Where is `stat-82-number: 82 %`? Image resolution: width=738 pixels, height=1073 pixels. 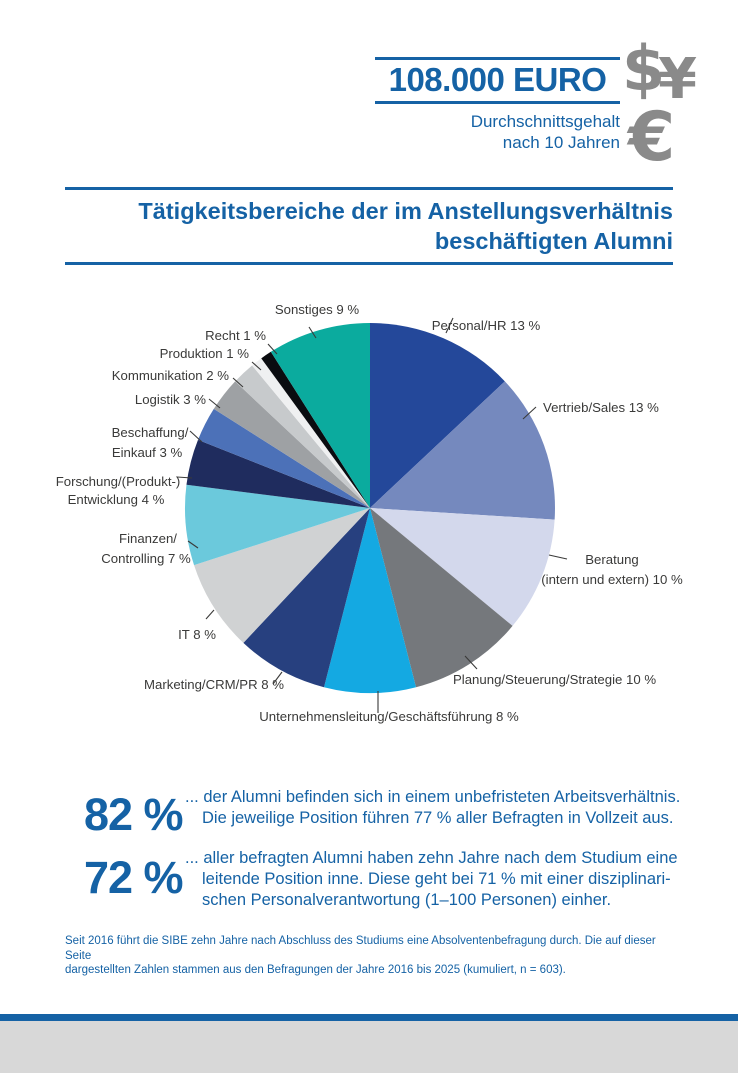 stat-82-number: 82 % is located at coordinates (134, 814).